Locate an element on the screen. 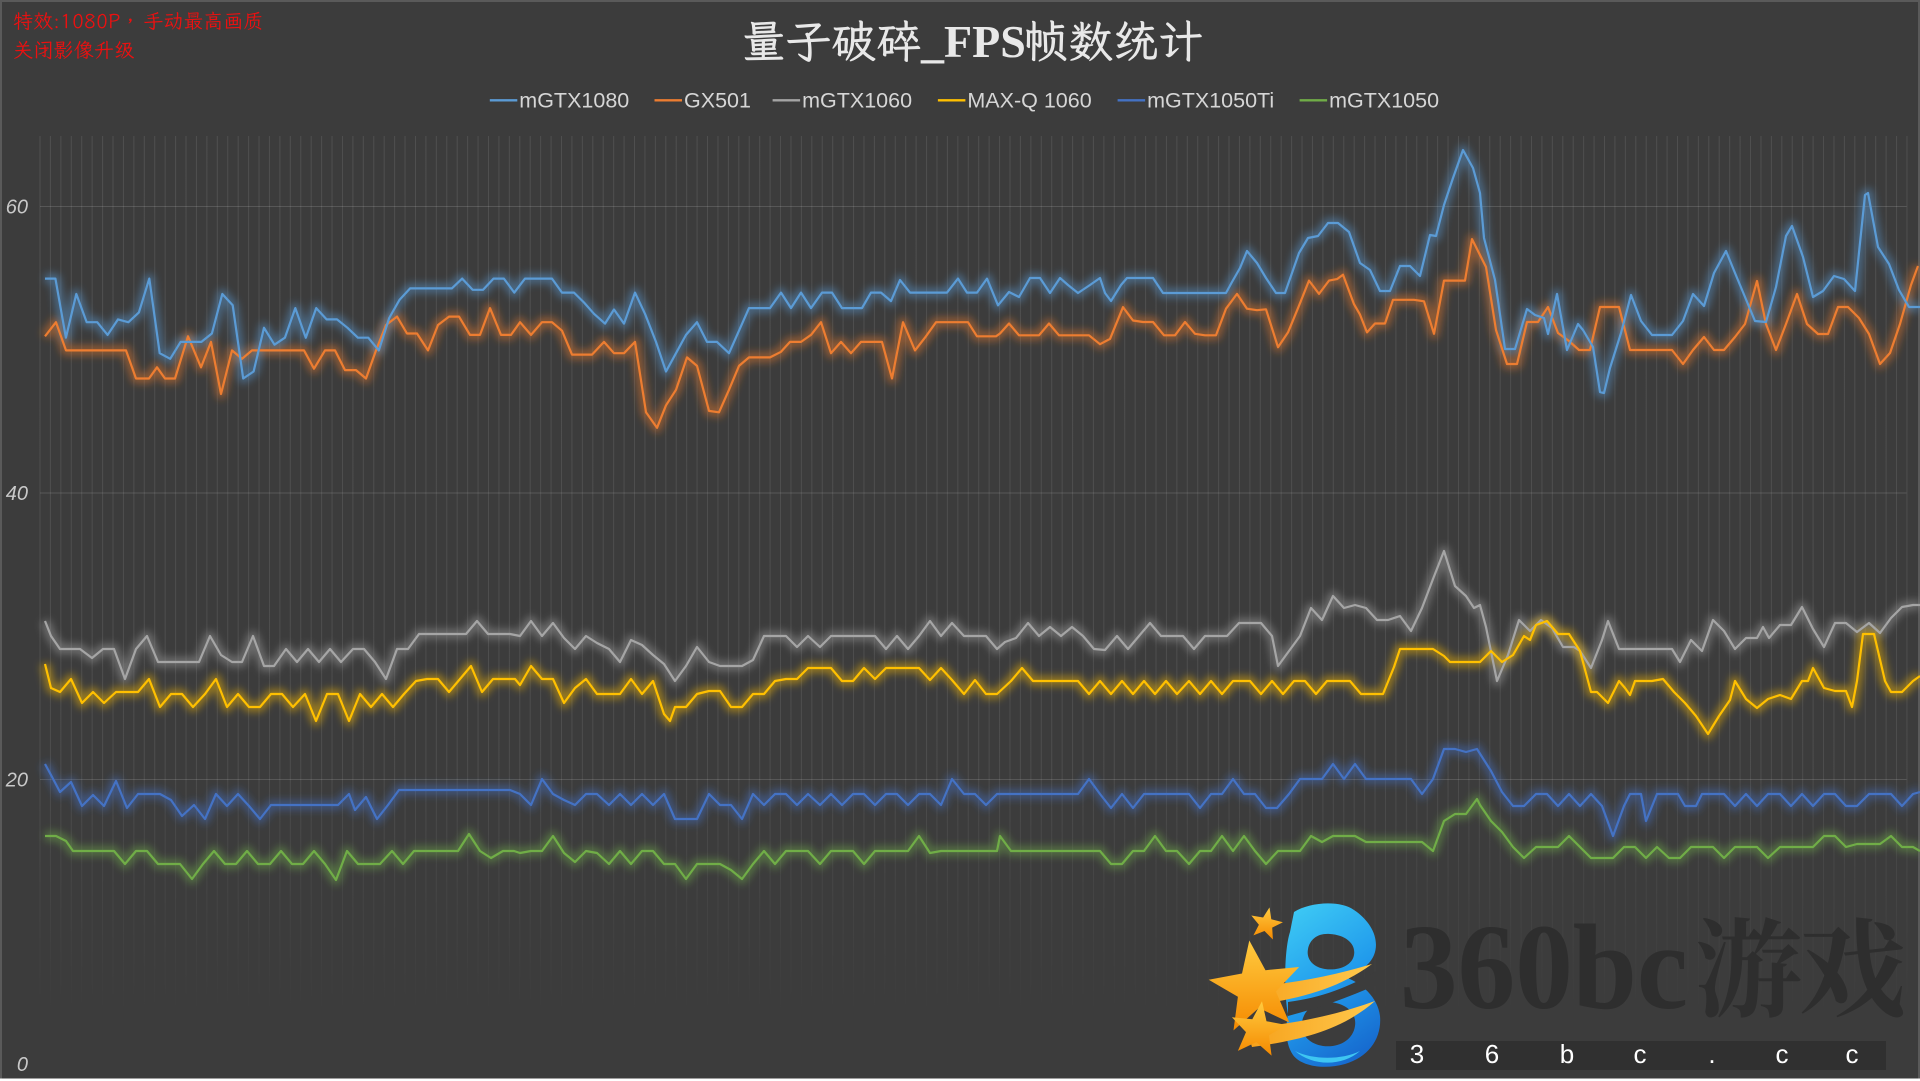 This screenshot has height=1081, width=1920. svg-text: GX501 is located at coordinates (717, 101).